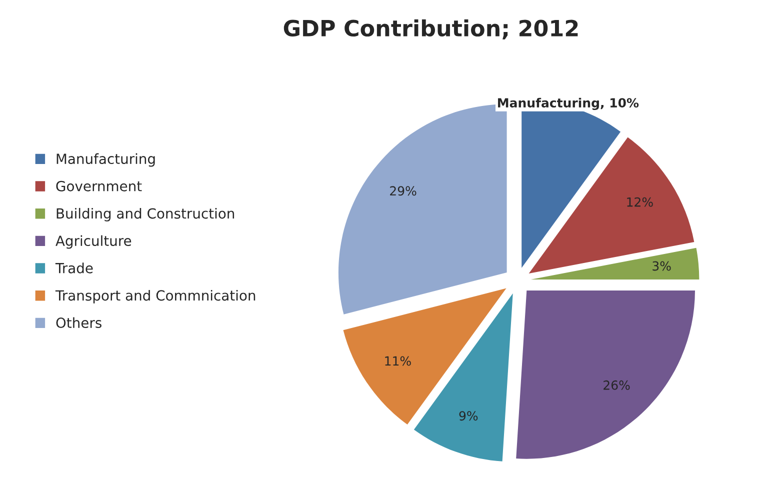  What do you see at coordinates (74, 268) in the screenshot?
I see `legend-label: Trade` at bounding box center [74, 268].